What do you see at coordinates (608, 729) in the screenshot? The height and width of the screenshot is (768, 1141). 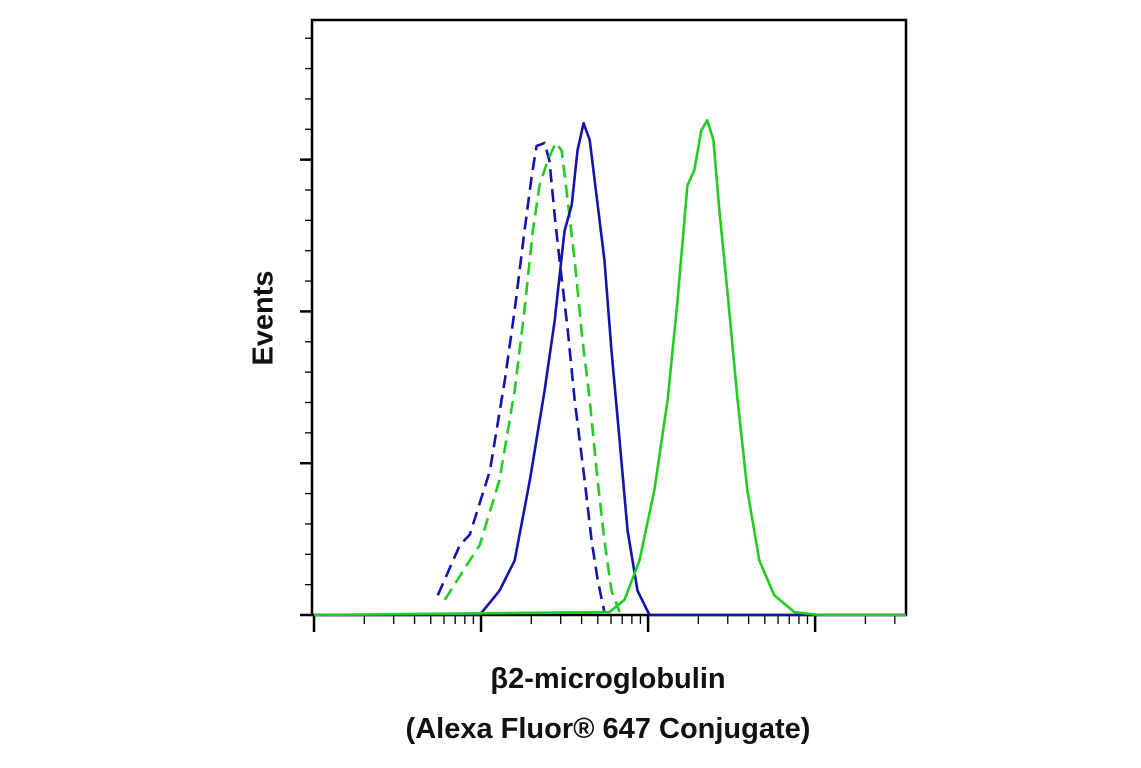 I see `x-axis-label: (Alexa Fluor® 647 Conjugate)` at bounding box center [608, 729].